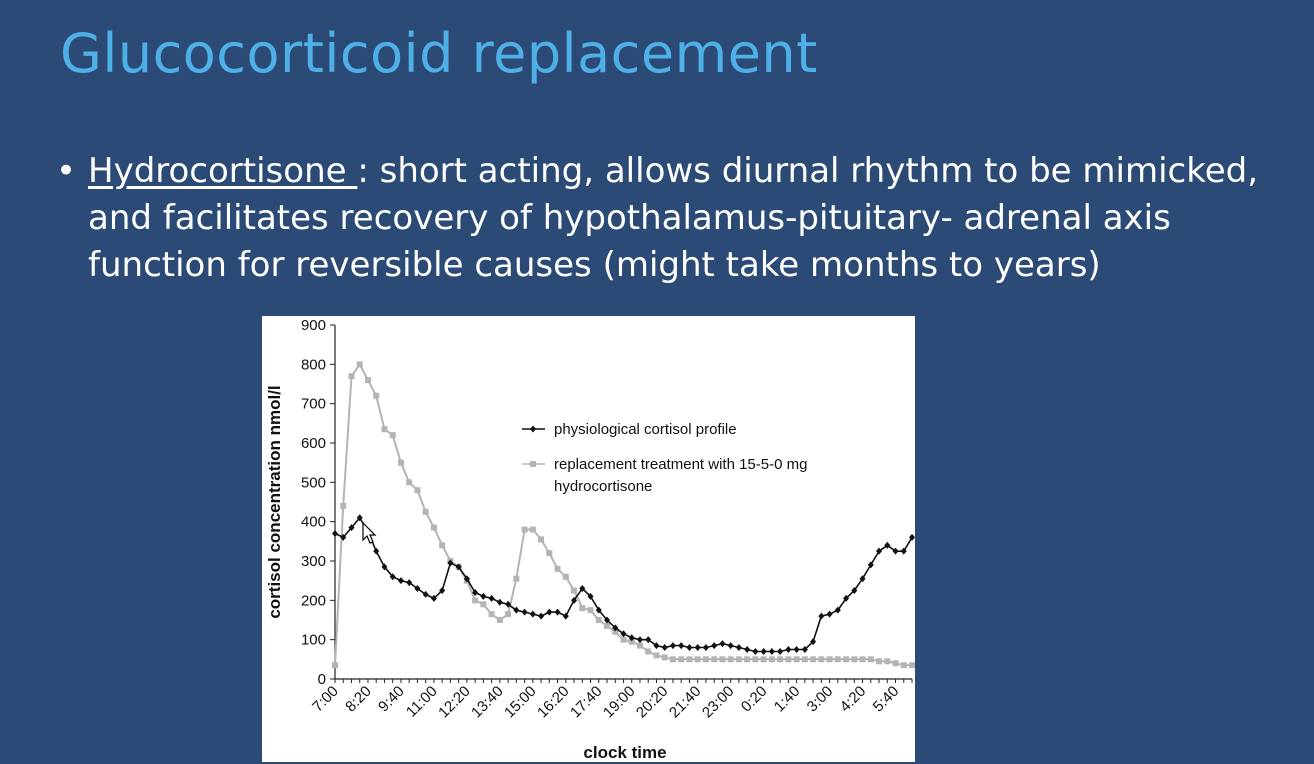  Describe the element at coordinates (787, 699) in the screenshot. I see `x-tick-label: 1:40` at that location.